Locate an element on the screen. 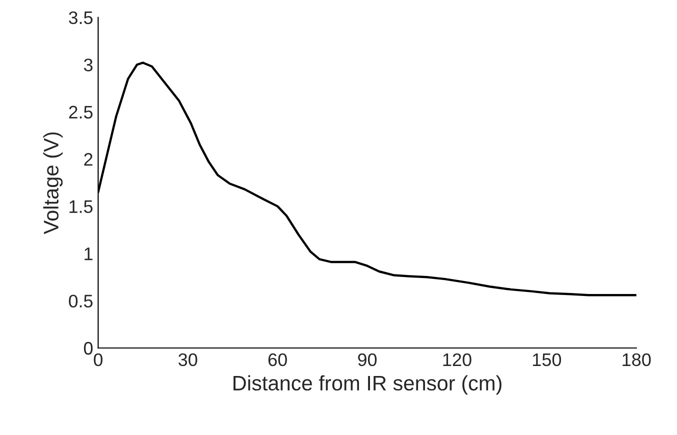 This screenshot has height=435, width=677. y-tick-label: 1 is located at coordinates (88, 254).